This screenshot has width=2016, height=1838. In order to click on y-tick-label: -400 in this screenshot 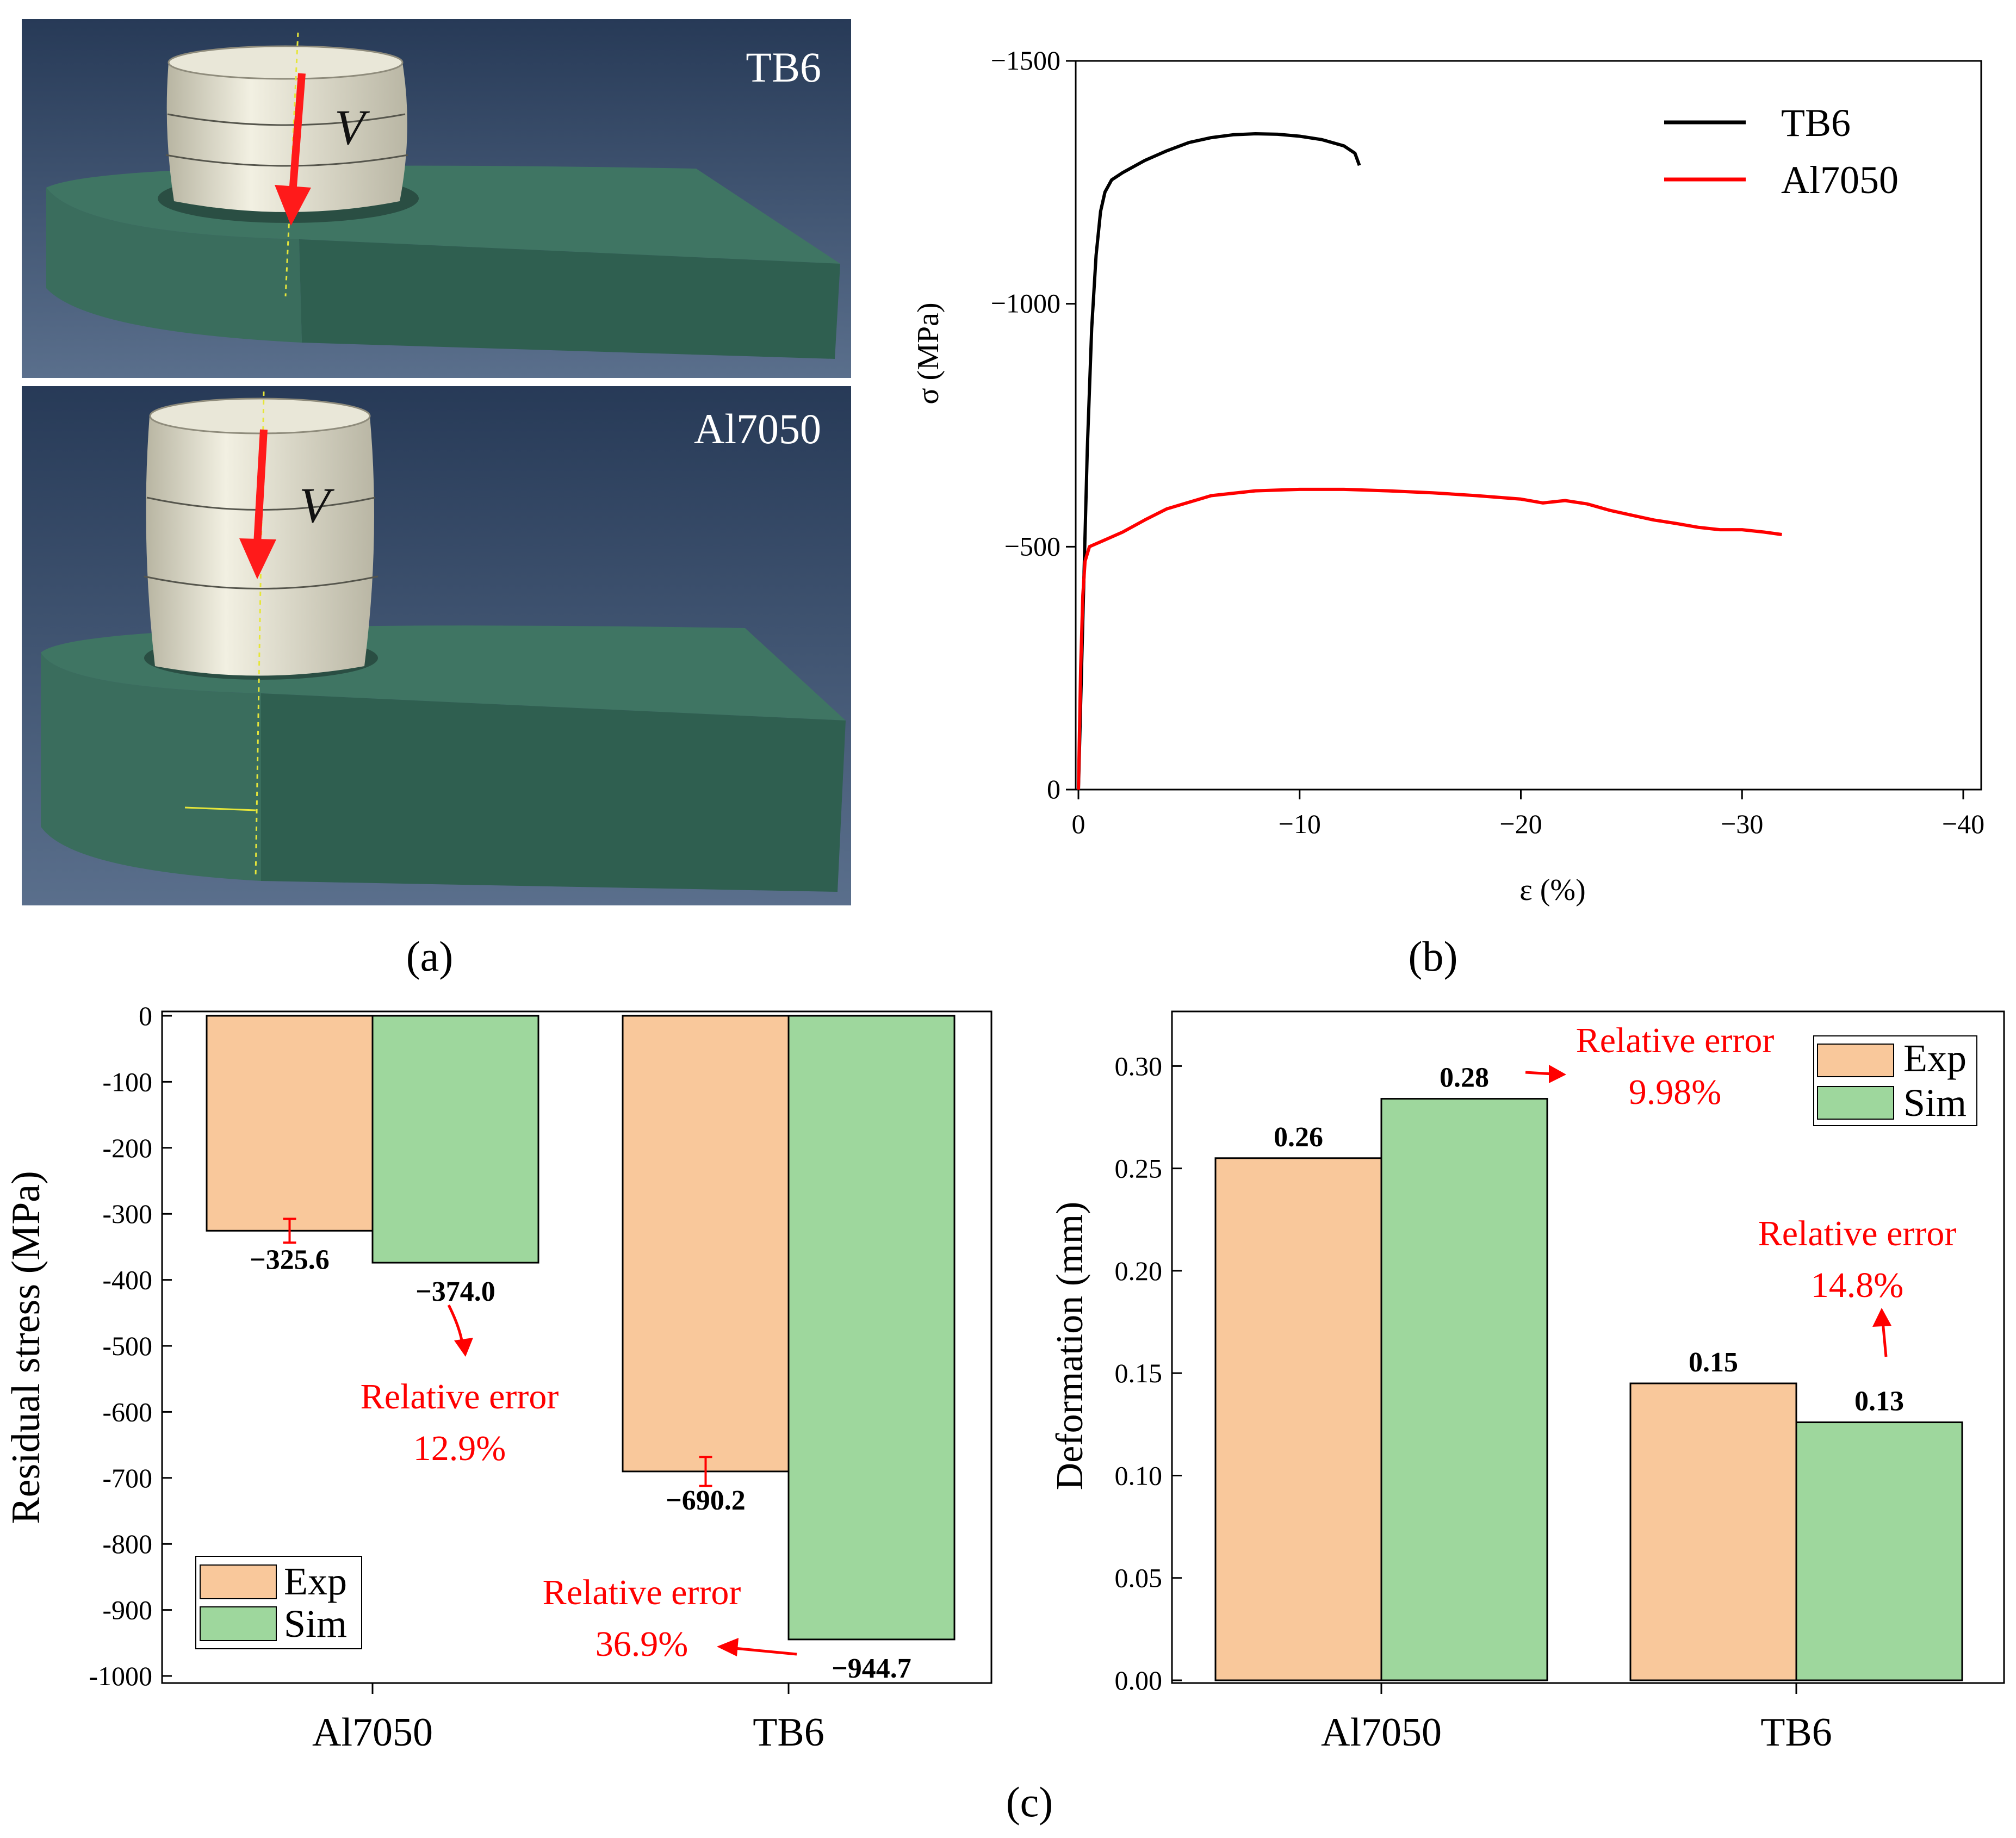, I will do `click(127, 1280)`.